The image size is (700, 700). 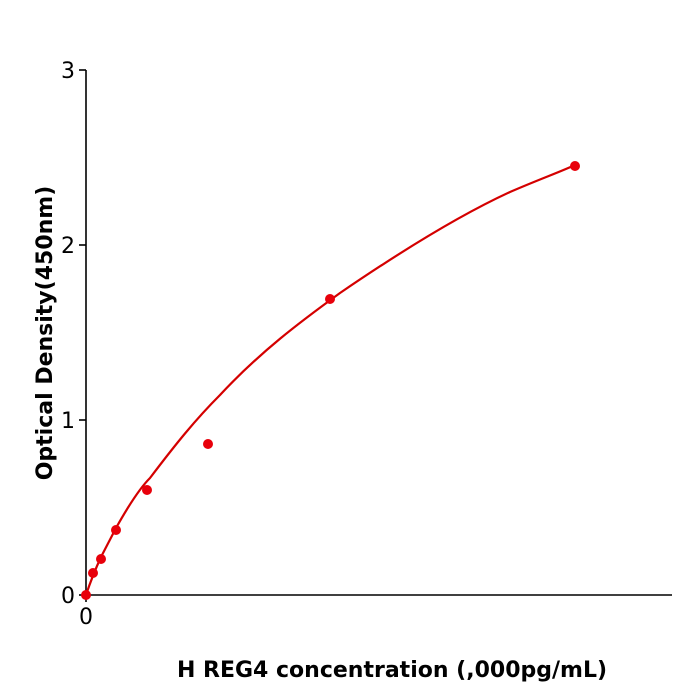 What do you see at coordinates (45, 333) in the screenshot?
I see `y-axis-title: Optical Density(450nm)` at bounding box center [45, 333].